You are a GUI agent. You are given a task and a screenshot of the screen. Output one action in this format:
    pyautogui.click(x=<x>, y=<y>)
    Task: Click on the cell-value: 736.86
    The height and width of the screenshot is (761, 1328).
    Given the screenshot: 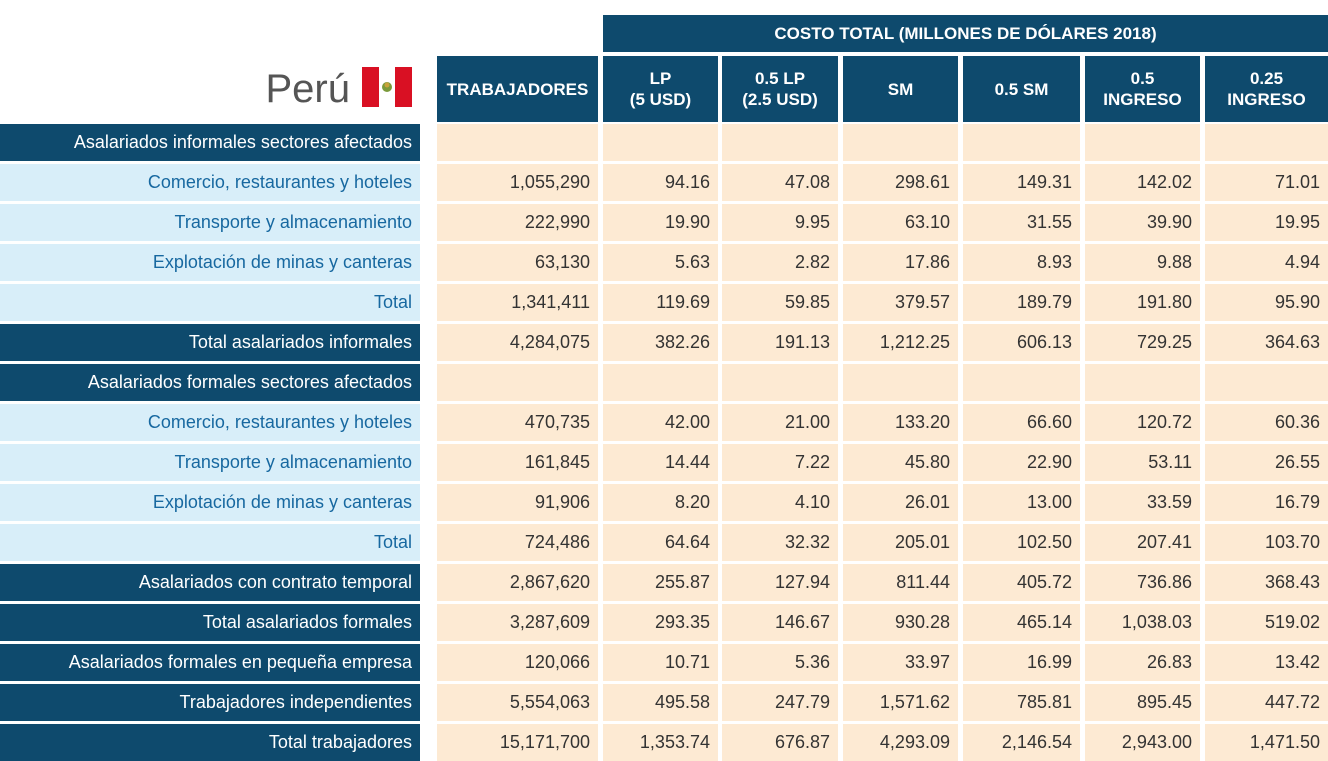 What is the action you would take?
    pyautogui.click(x=1142, y=582)
    